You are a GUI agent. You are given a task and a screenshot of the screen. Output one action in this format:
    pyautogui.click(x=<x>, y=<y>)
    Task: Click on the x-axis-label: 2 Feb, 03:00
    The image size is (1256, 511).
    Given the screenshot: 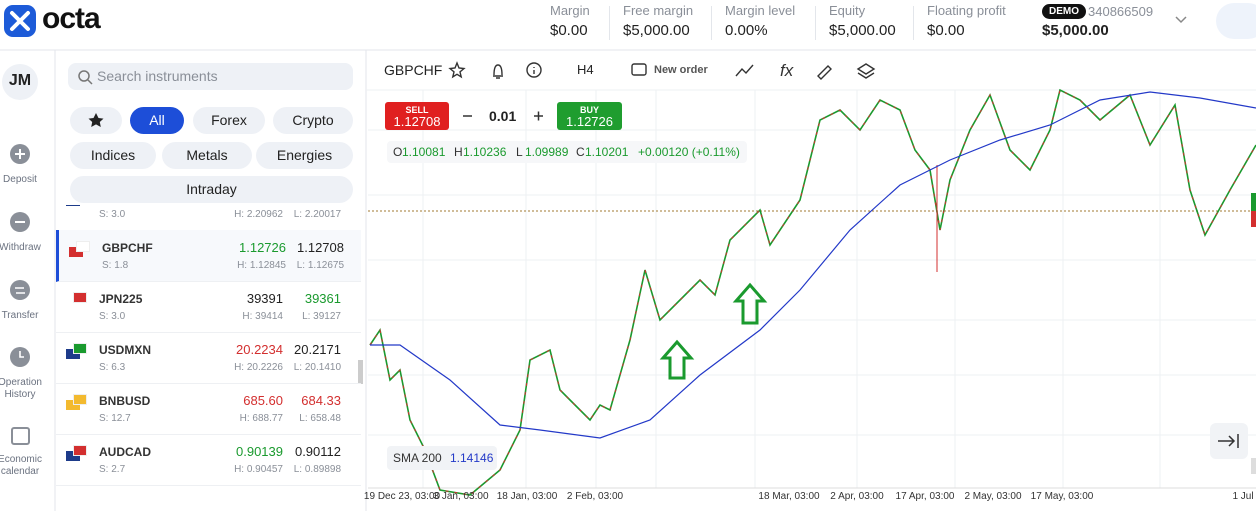 What is the action you would take?
    pyautogui.click(x=595, y=496)
    